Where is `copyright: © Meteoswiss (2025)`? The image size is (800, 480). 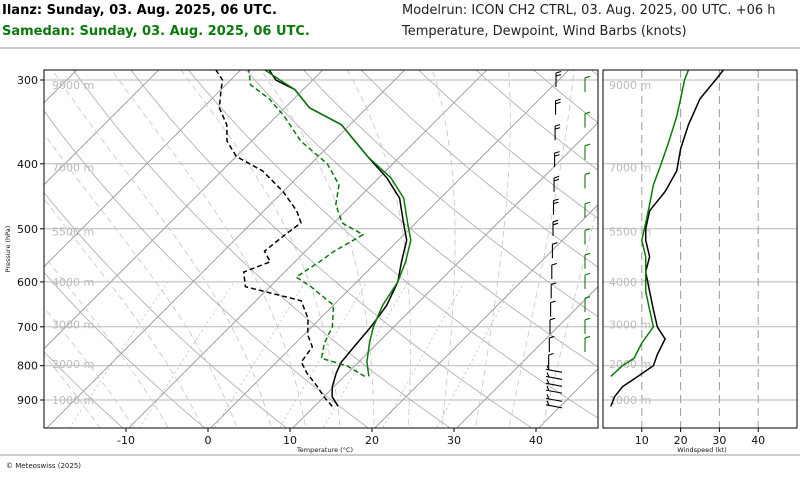 copyright: © Meteoswiss (2025) is located at coordinates (44, 466).